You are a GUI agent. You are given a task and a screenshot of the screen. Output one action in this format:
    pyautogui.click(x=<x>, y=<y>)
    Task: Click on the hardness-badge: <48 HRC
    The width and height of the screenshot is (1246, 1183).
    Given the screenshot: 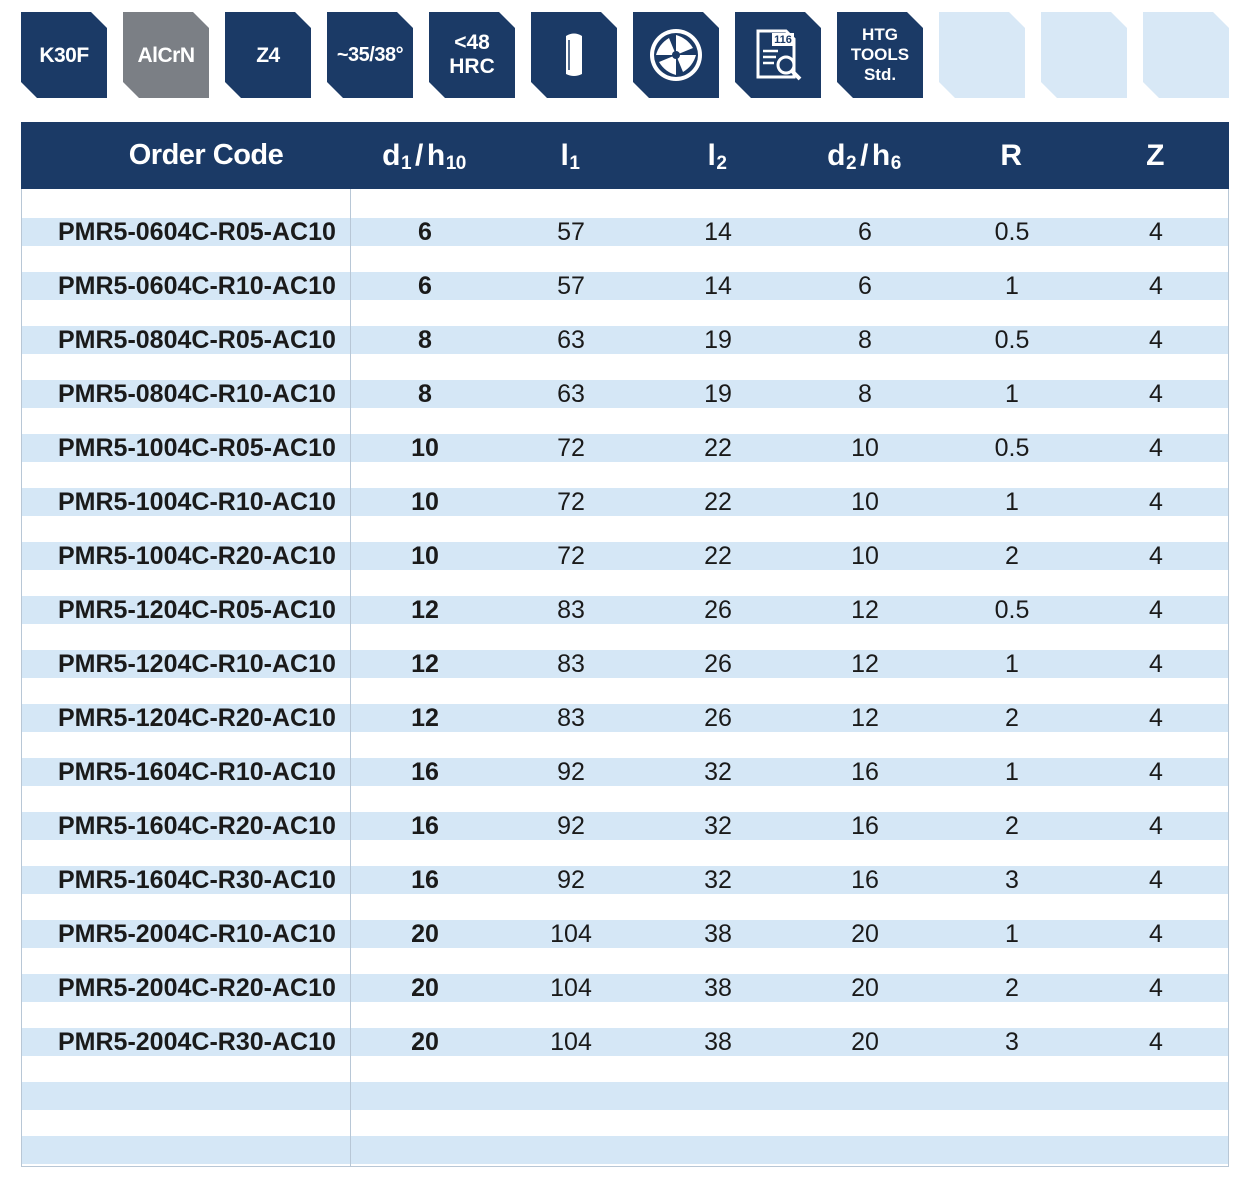 What is the action you would take?
    pyautogui.click(x=472, y=55)
    